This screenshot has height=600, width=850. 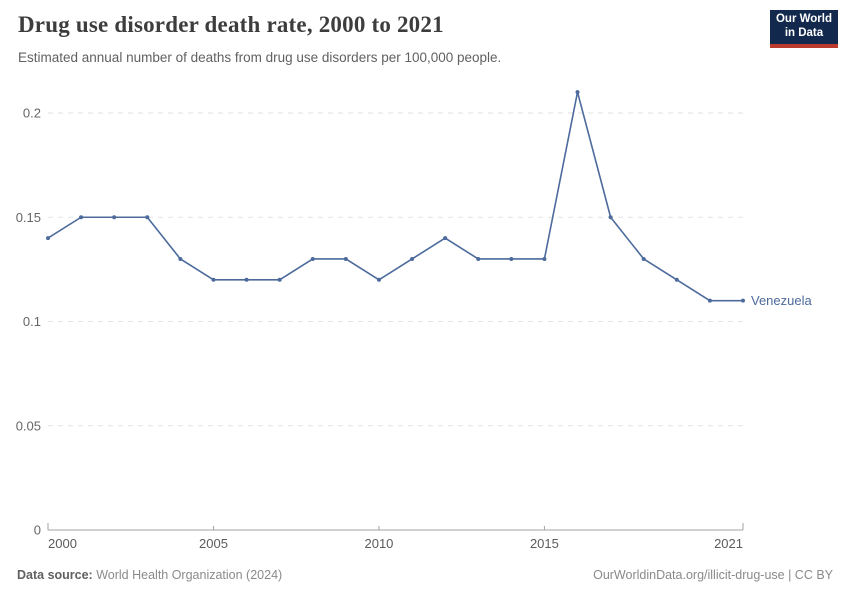 I want to click on series-end-label: Venezuela, so click(x=781, y=300).